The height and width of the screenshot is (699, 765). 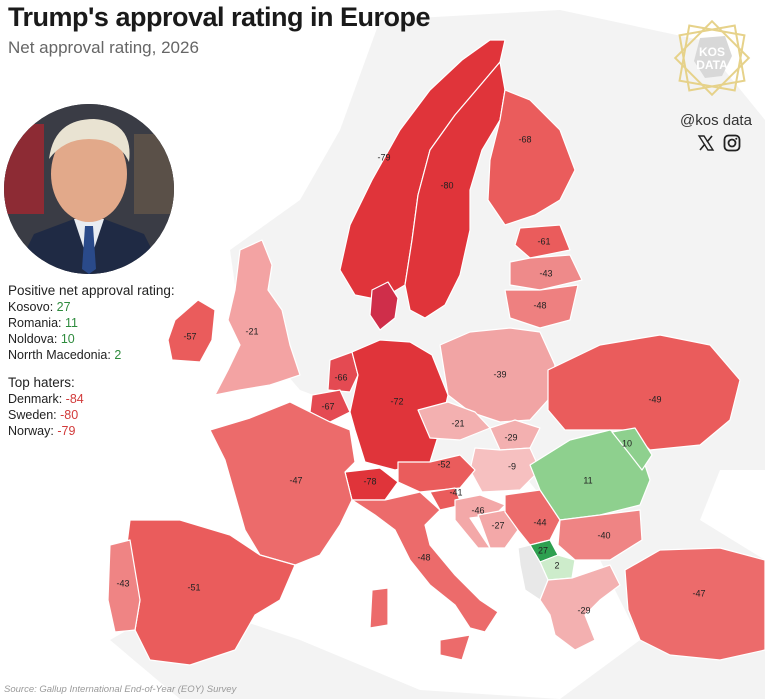 I want to click on country-belgium, so click(x=330, y=406).